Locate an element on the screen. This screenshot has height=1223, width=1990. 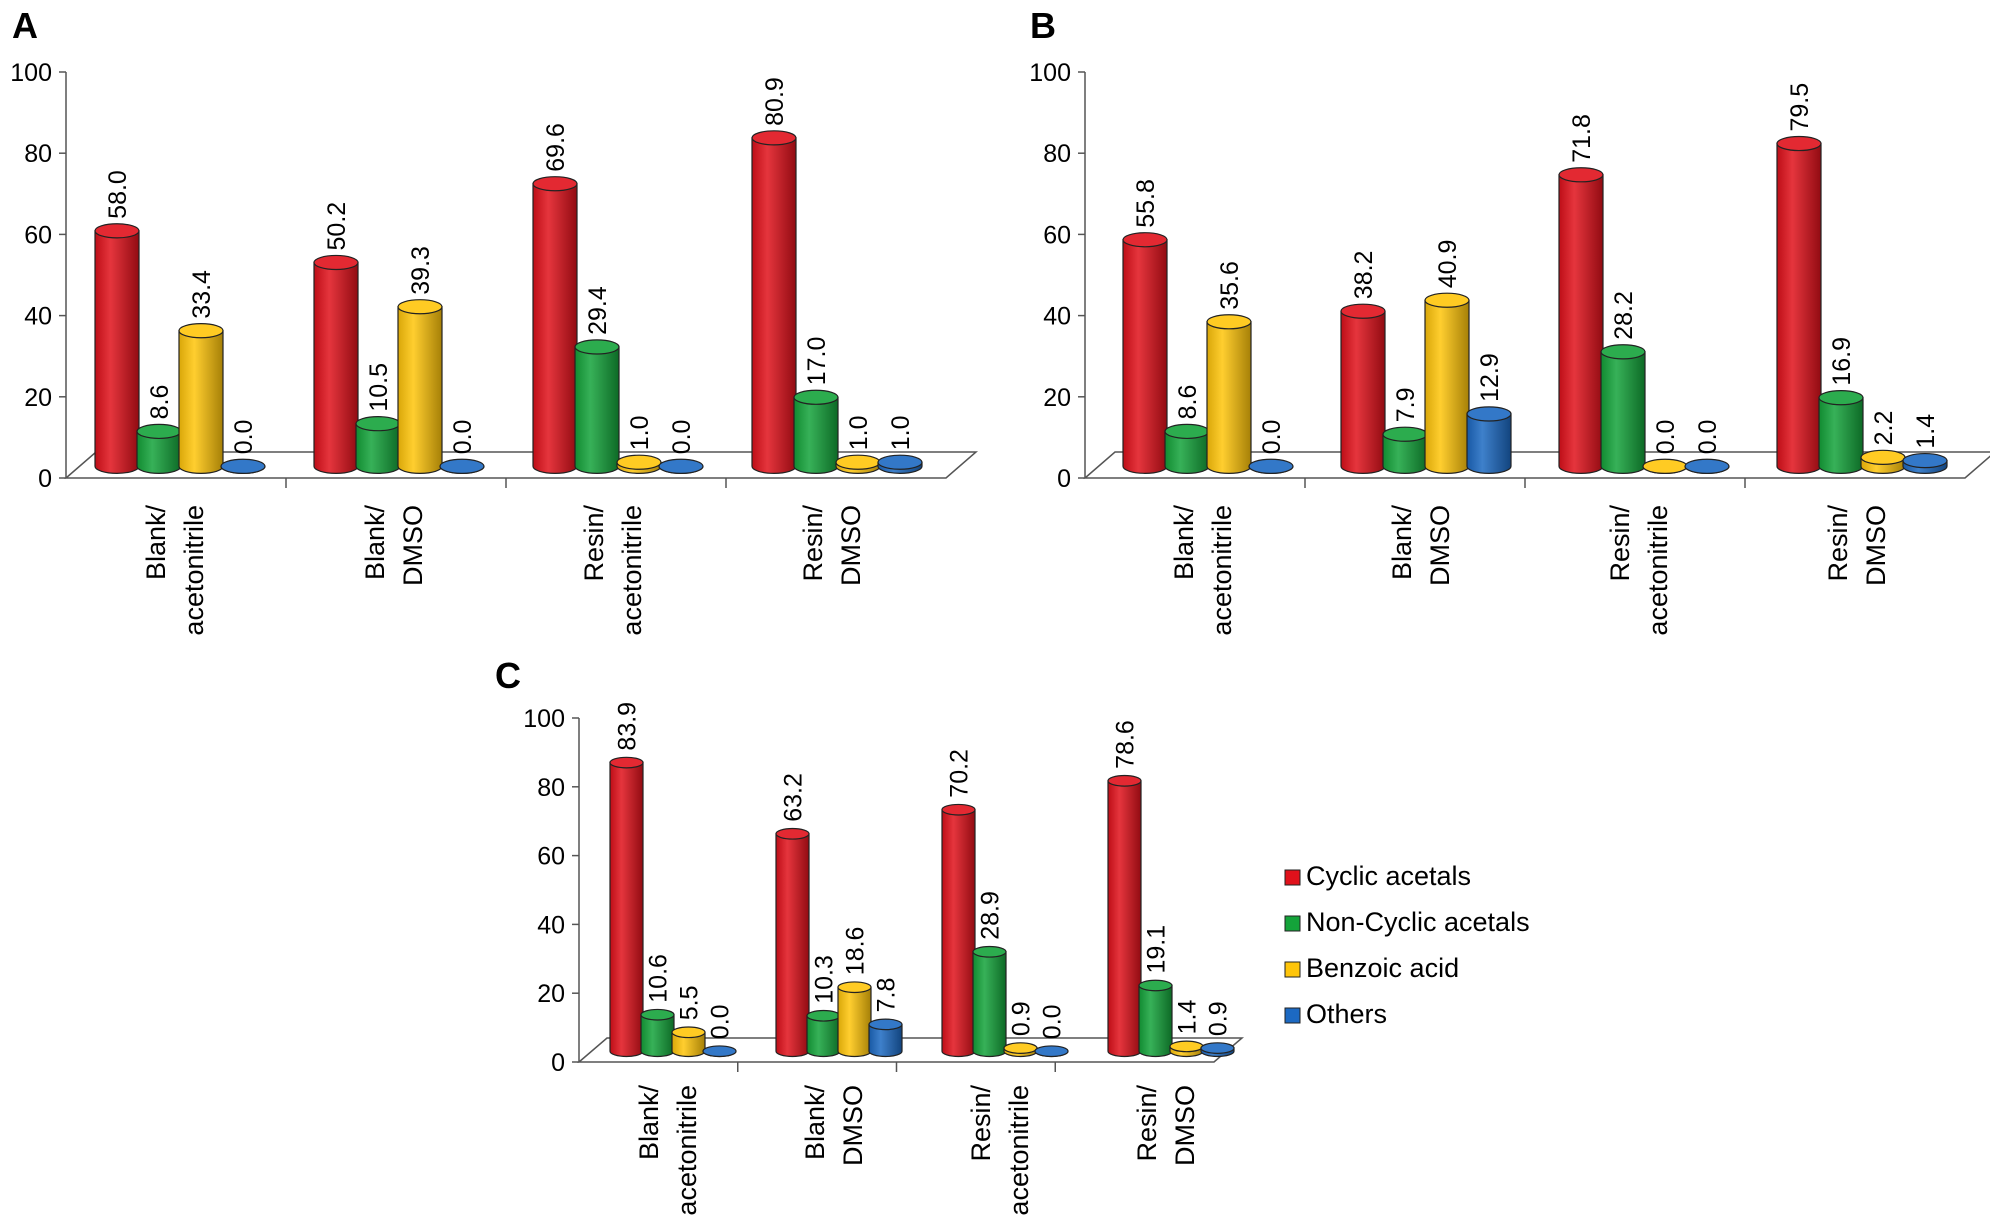
data-label: 40.9 is located at coordinates (1448, 264).